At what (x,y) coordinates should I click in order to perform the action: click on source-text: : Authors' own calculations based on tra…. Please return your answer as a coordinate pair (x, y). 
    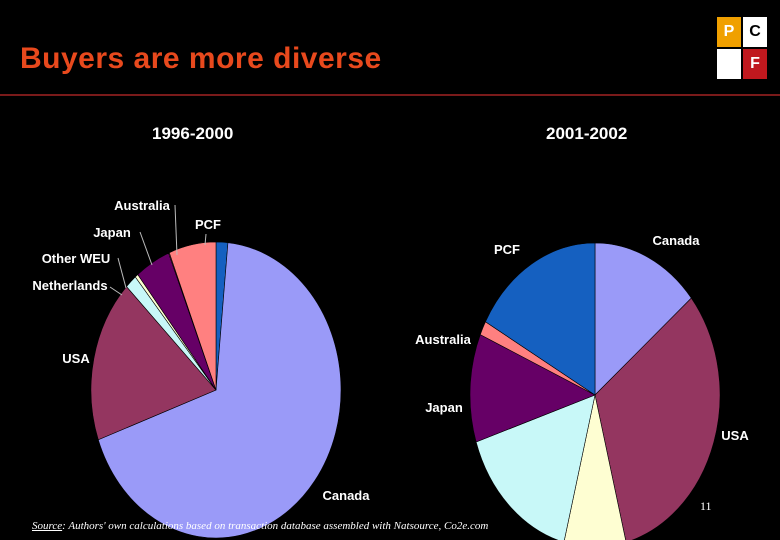
    Looking at the image, I should click on (275, 526).